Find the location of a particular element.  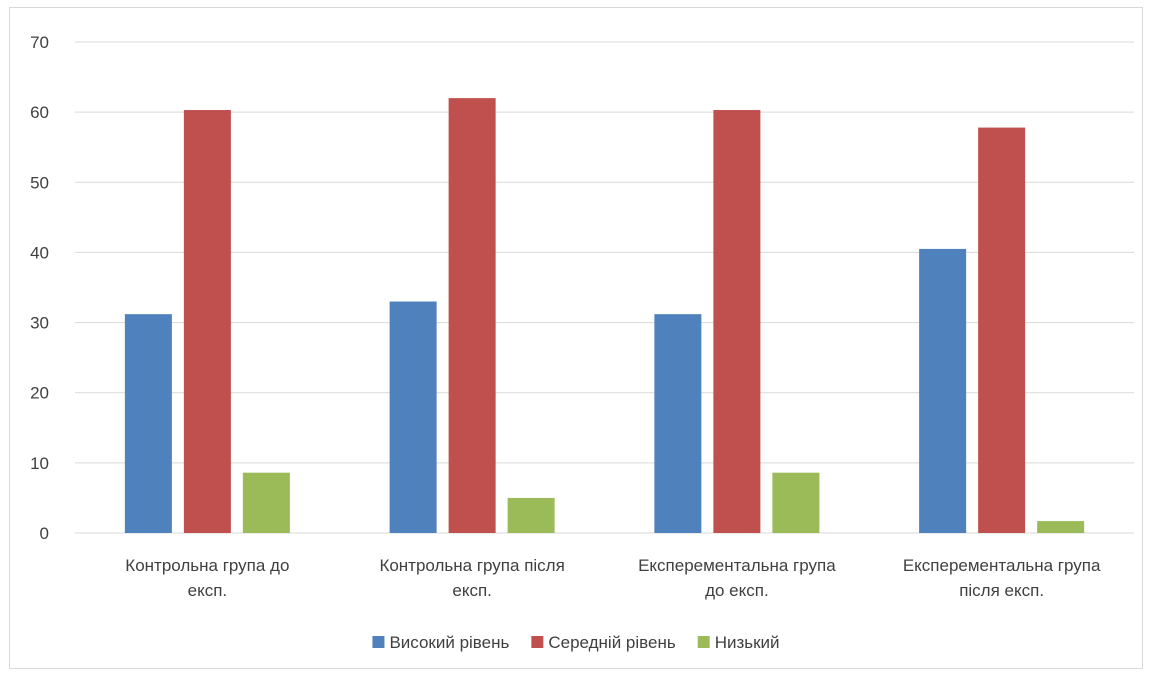

legend-label: Низький is located at coordinates (747, 642).